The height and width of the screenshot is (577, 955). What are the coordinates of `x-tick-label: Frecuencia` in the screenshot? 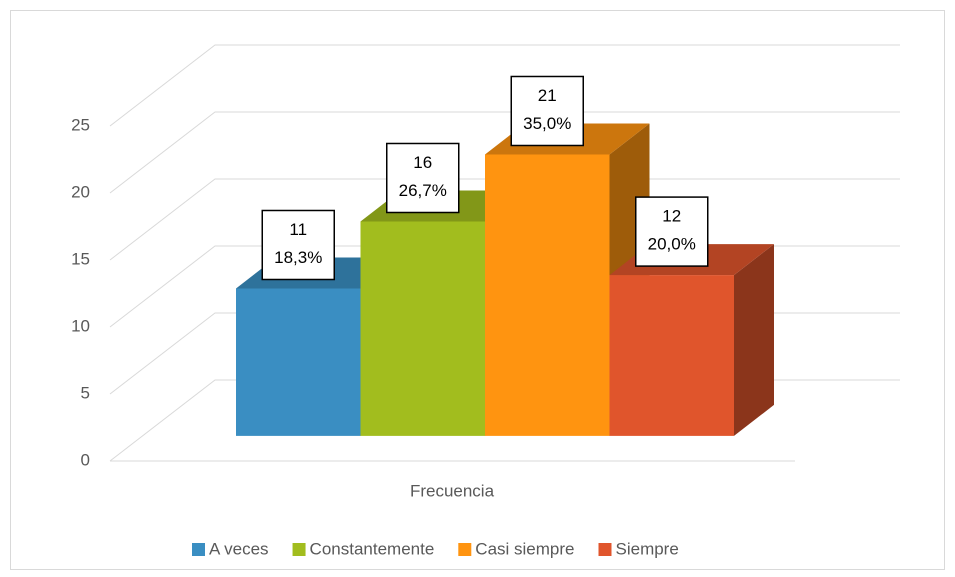 It's located at (452, 490).